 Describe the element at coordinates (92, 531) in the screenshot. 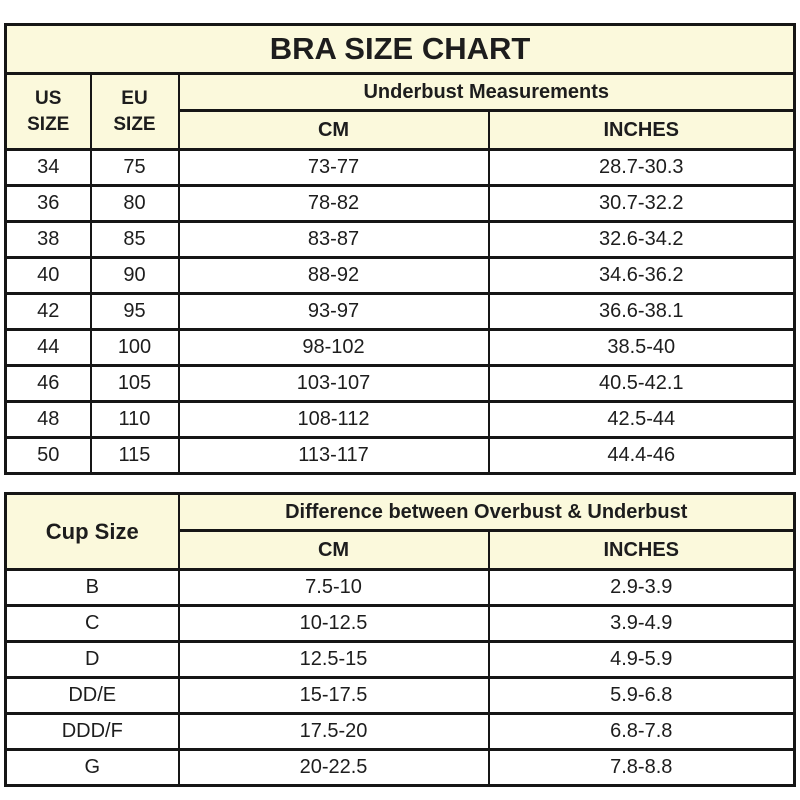

I see `cup-size-column-header: Cup Size` at that location.